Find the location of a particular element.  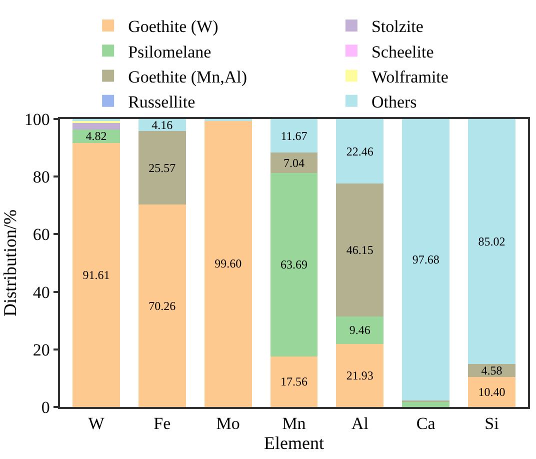

legend-label: Wolframite is located at coordinates (409, 76).